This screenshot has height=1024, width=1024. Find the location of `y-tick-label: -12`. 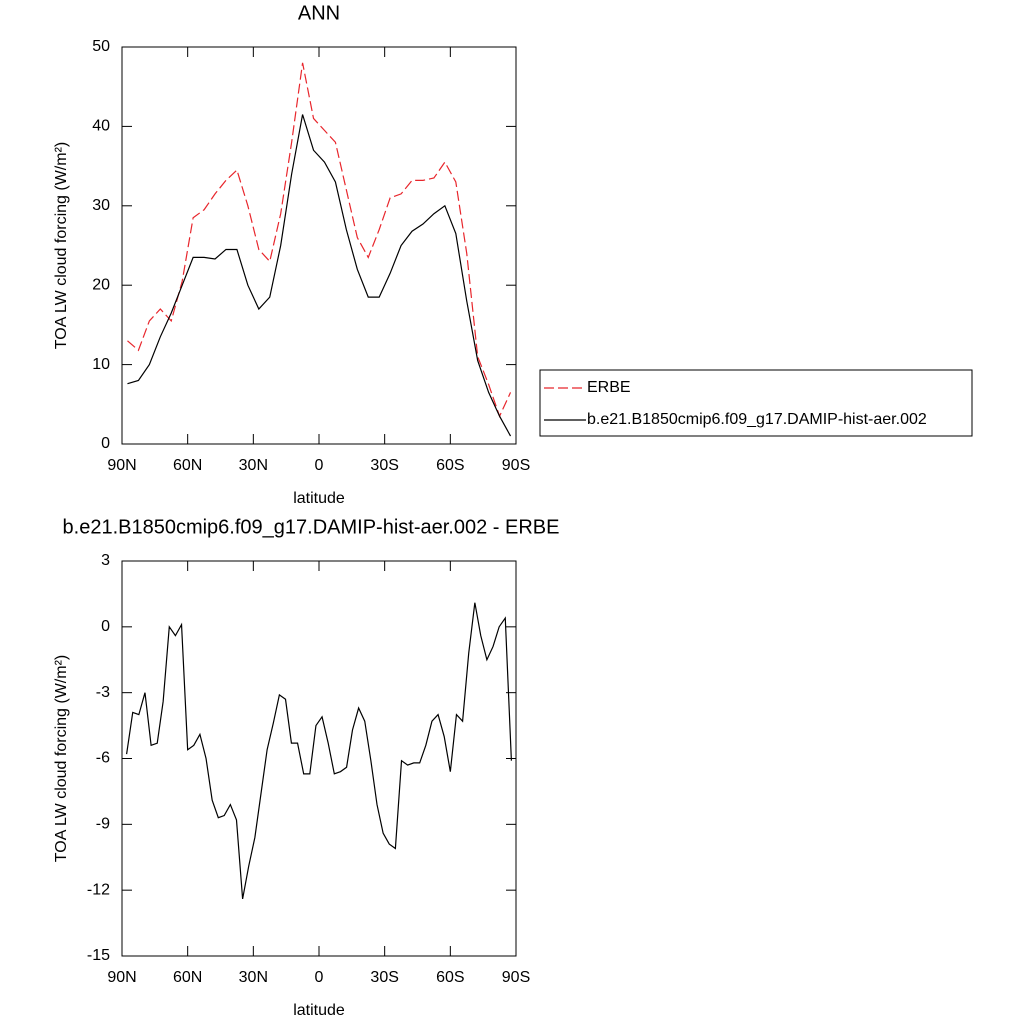

y-tick-label: -12 is located at coordinates (98, 889).